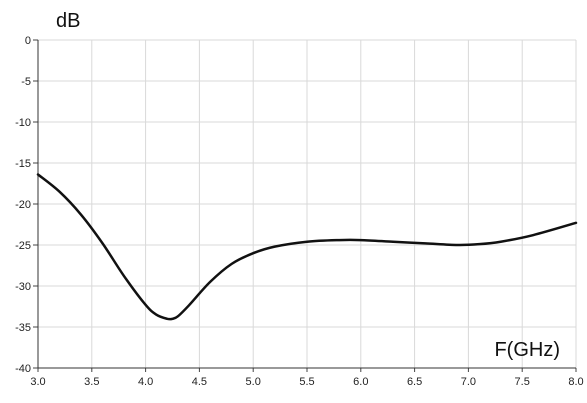 Image resolution: width=587 pixels, height=403 pixels. I want to click on y-tick-label: -35, so click(23, 328).